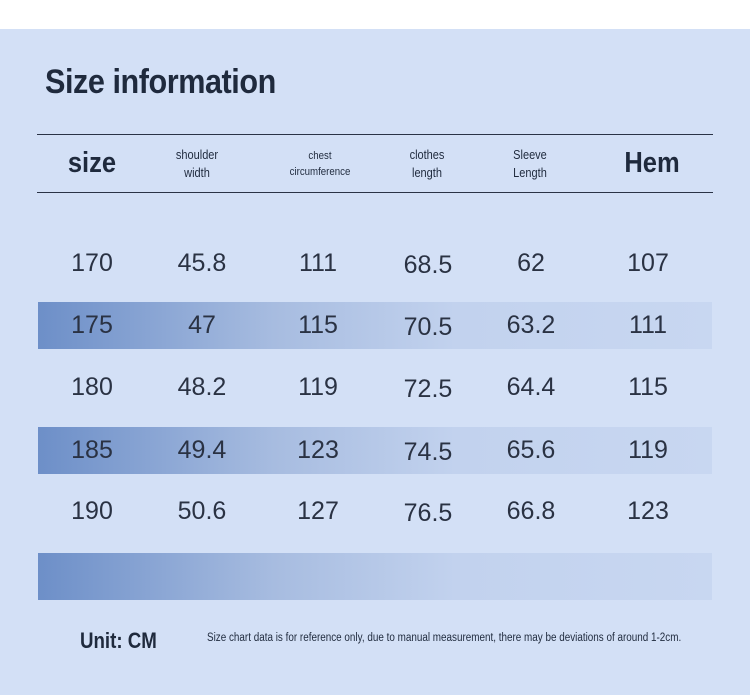 The height and width of the screenshot is (695, 750). I want to click on cell-hem: 123, so click(648, 511).